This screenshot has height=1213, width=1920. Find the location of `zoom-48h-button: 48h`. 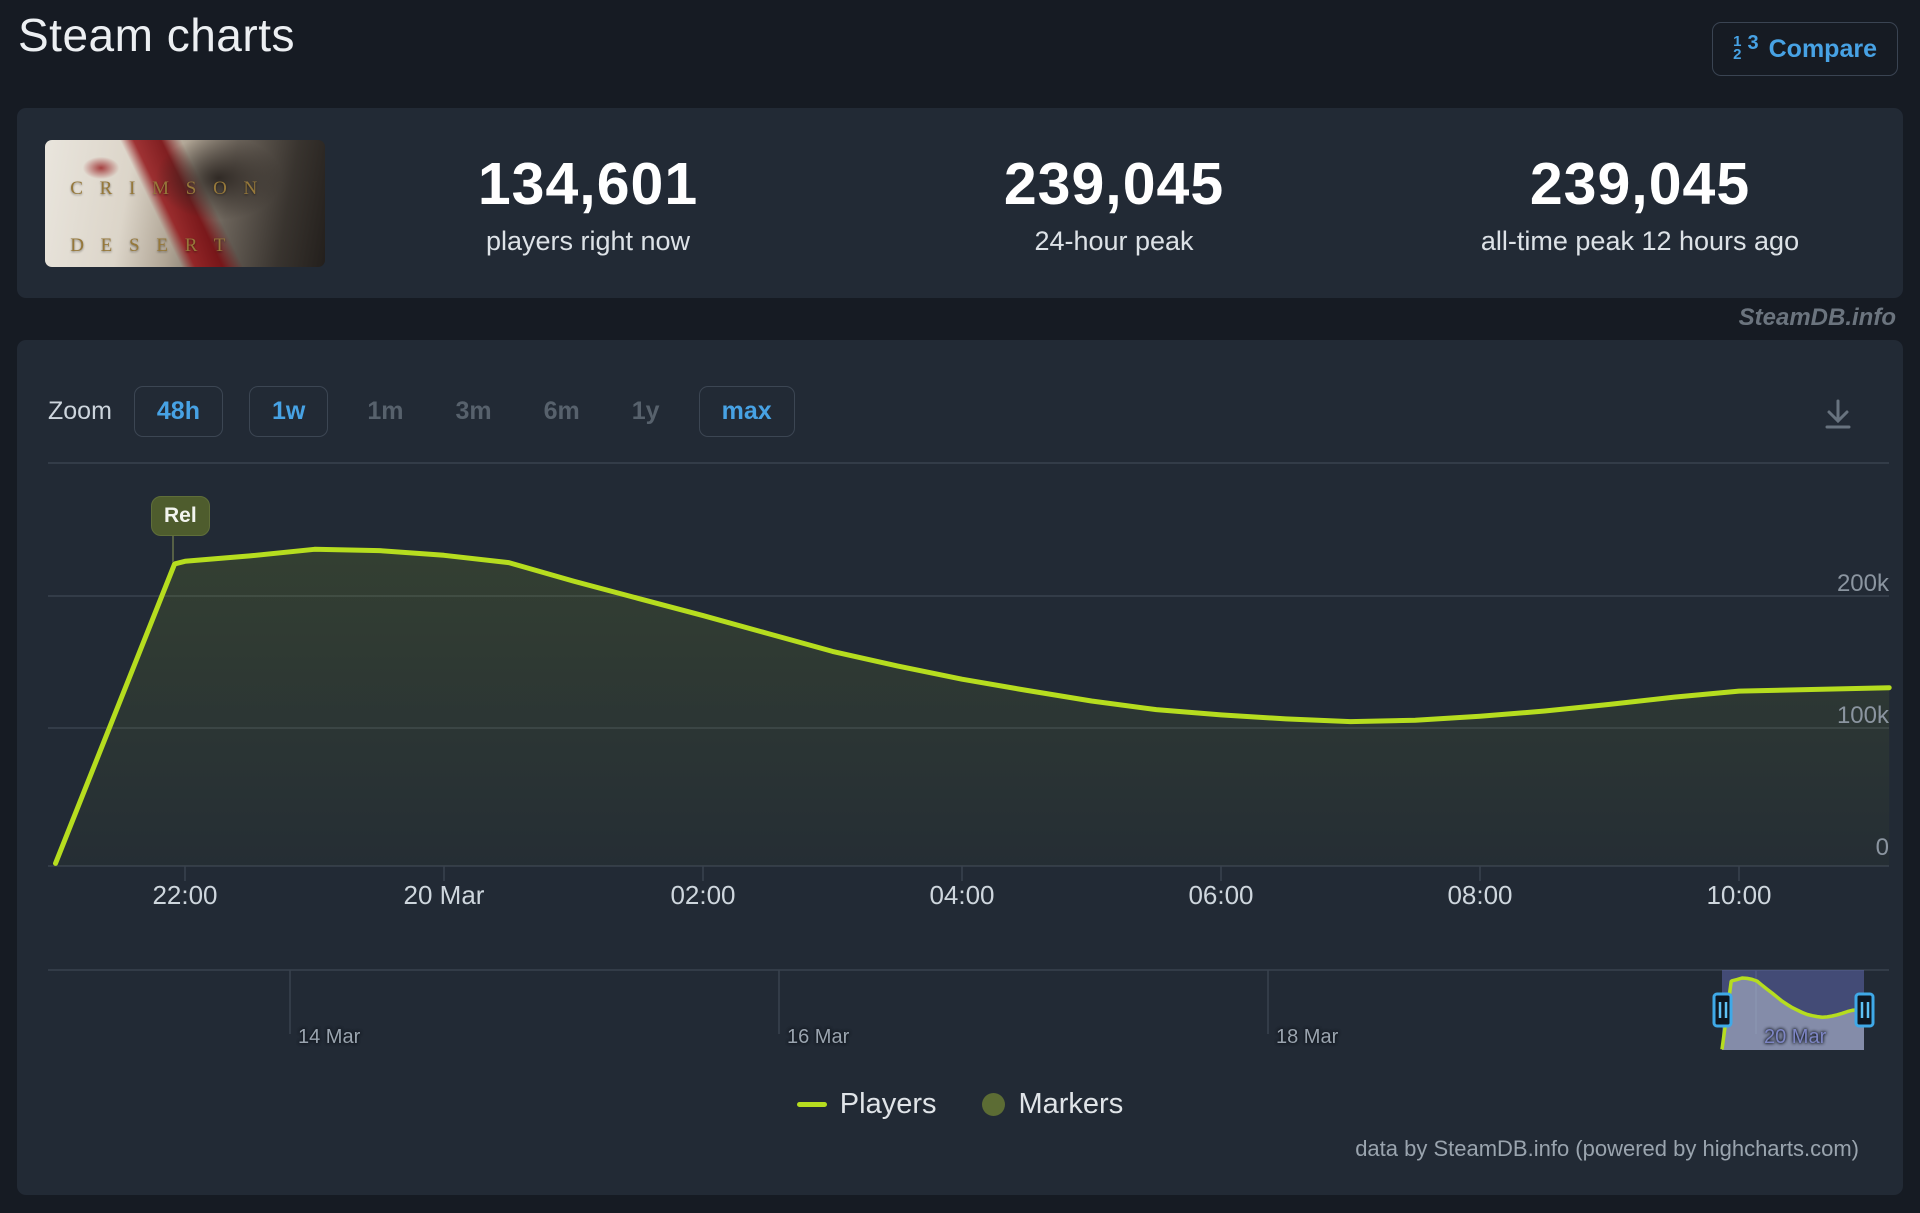

zoom-48h-button: 48h is located at coordinates (178, 411).